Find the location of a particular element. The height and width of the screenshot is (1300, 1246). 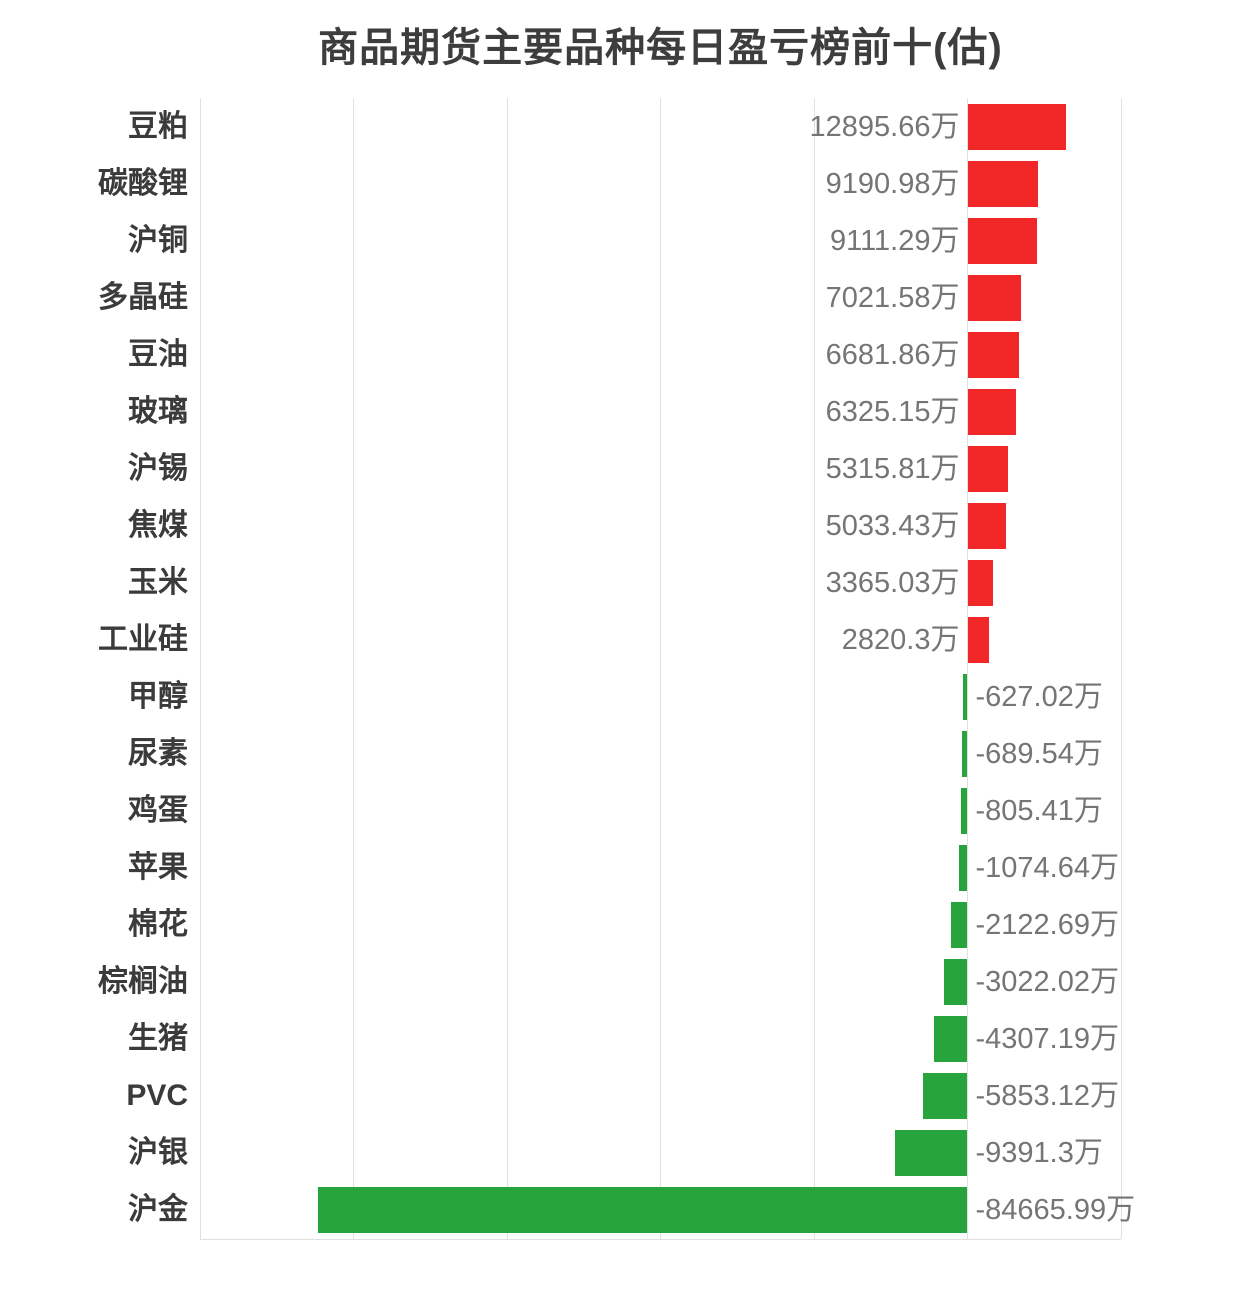

value-label: -1074.64万 is located at coordinates (1047, 868).